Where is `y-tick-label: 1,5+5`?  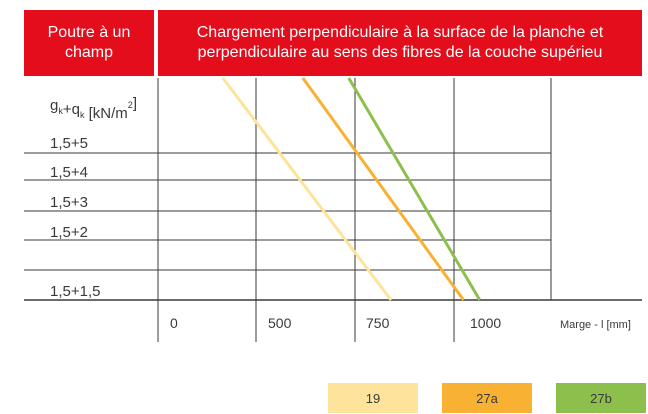
y-tick-label: 1,5+5 is located at coordinates (69, 143).